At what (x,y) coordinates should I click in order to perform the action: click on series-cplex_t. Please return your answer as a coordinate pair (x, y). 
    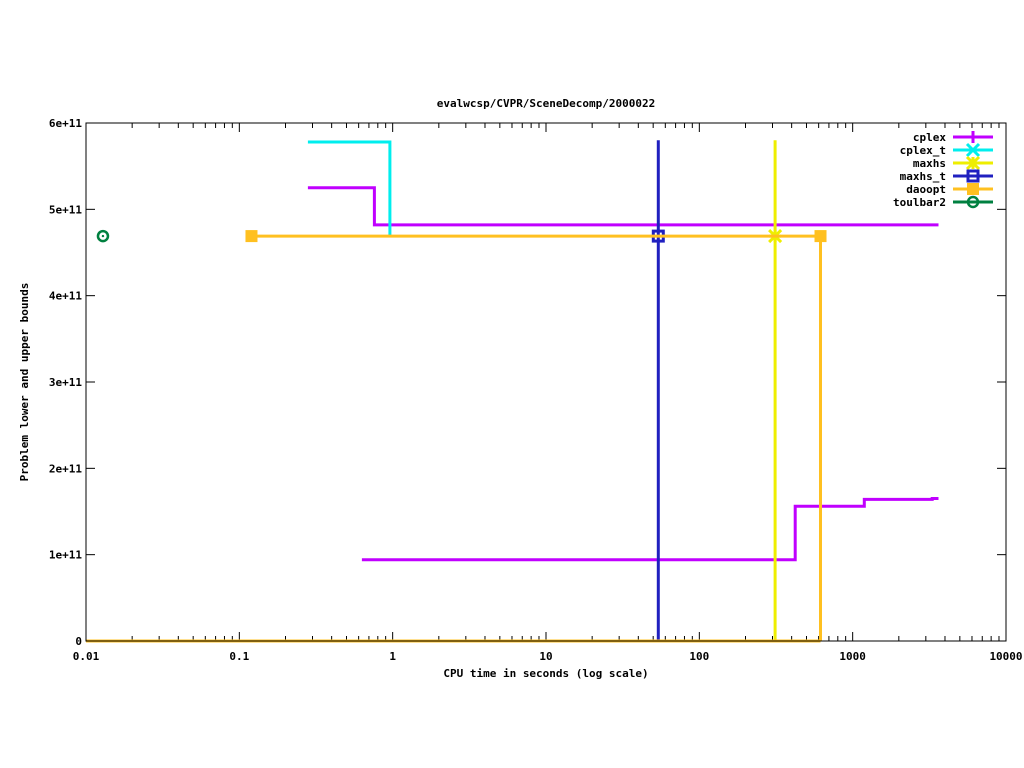
    Looking at the image, I should click on (349, 188).